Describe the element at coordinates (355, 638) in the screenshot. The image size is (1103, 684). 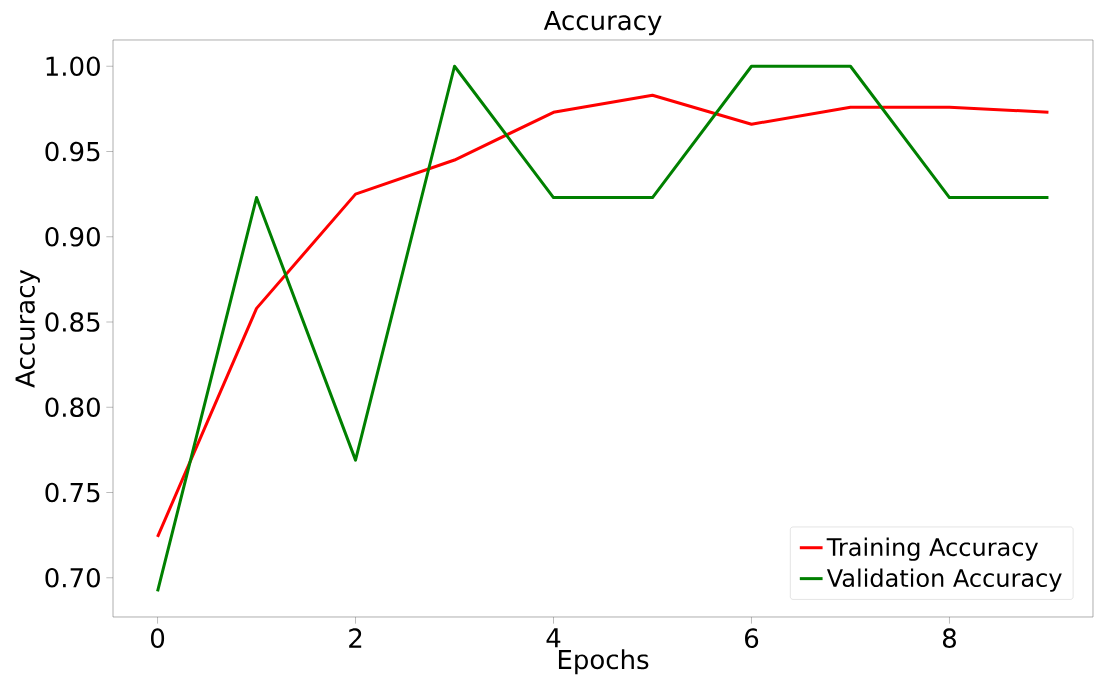
I see `x-tick-label: 2` at that location.